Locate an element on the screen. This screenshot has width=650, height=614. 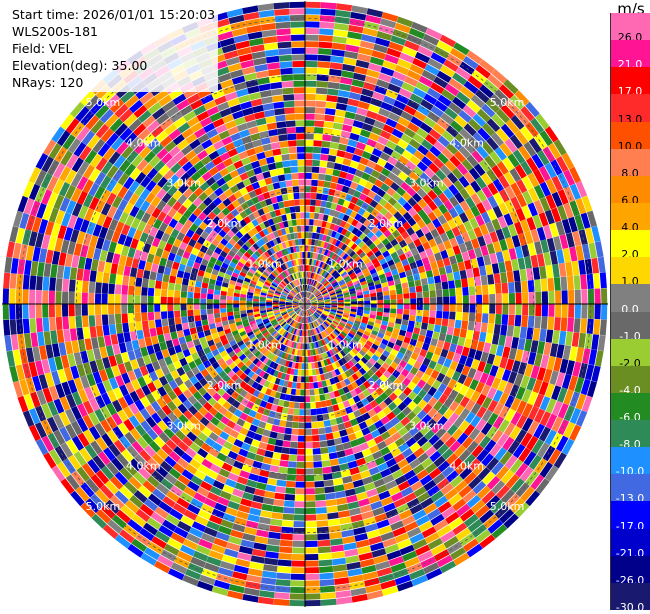
instrument-text: WLS200s-181 is located at coordinates (55, 31).